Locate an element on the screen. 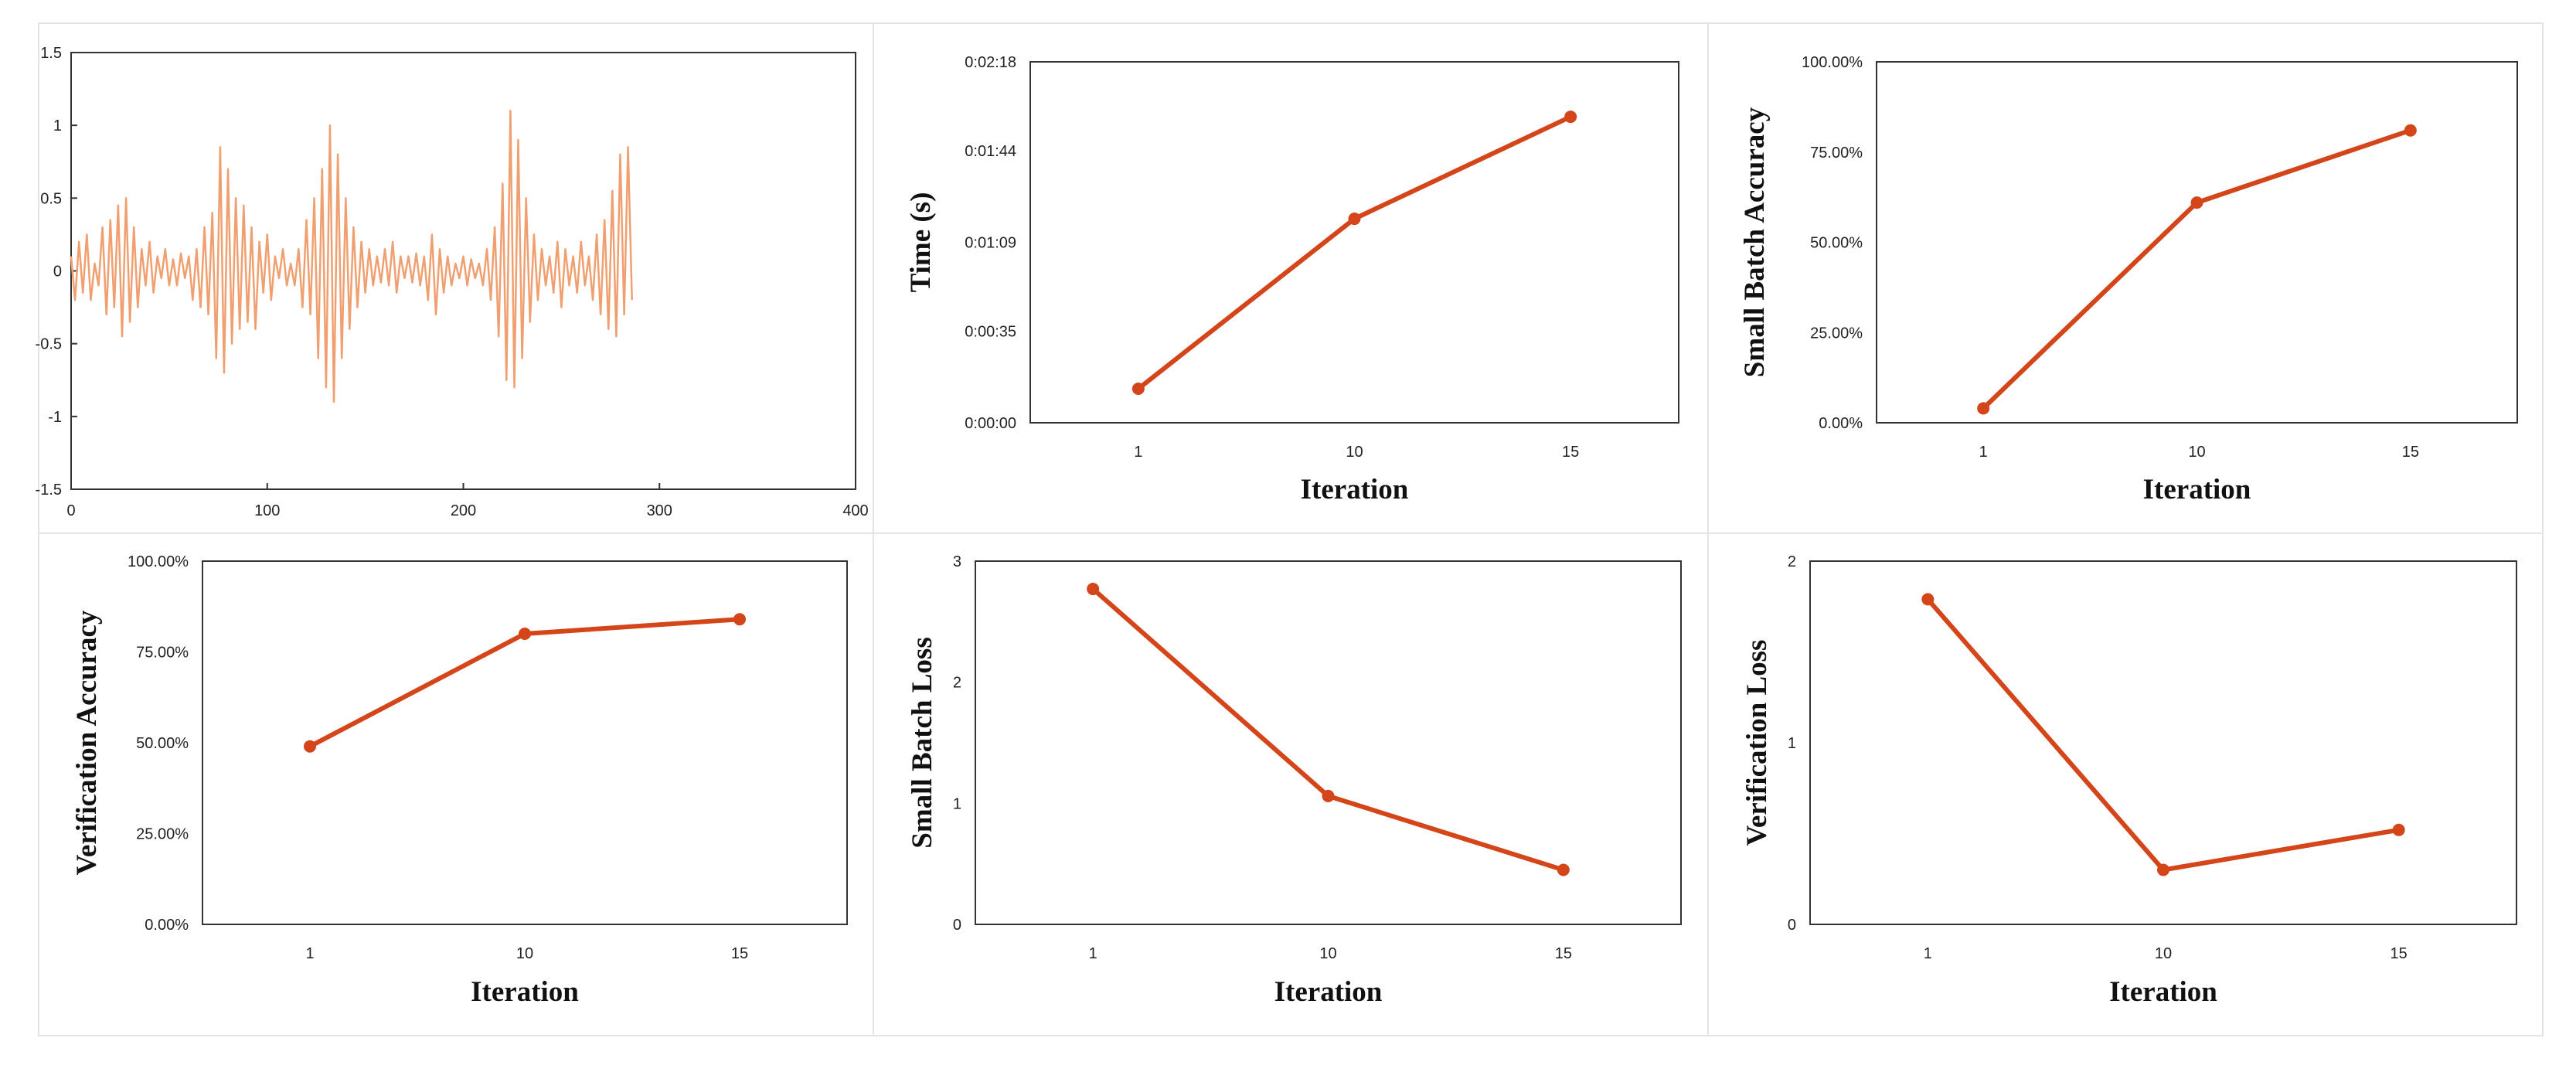  series-line-signal is located at coordinates (351, 256).